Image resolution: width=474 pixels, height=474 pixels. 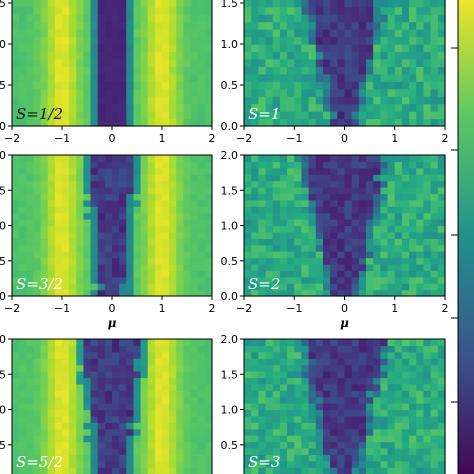 What do you see at coordinates (3, 190) in the screenshot?
I see `y-tick-label: 1.5` at bounding box center [3, 190].